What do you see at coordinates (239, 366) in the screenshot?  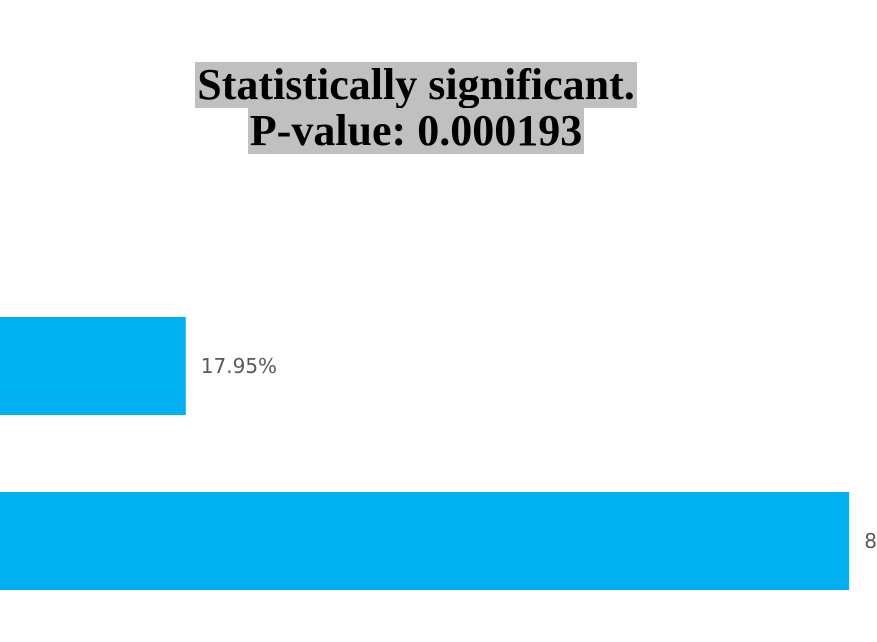 I see `data-label-1: 17.95%` at bounding box center [239, 366].